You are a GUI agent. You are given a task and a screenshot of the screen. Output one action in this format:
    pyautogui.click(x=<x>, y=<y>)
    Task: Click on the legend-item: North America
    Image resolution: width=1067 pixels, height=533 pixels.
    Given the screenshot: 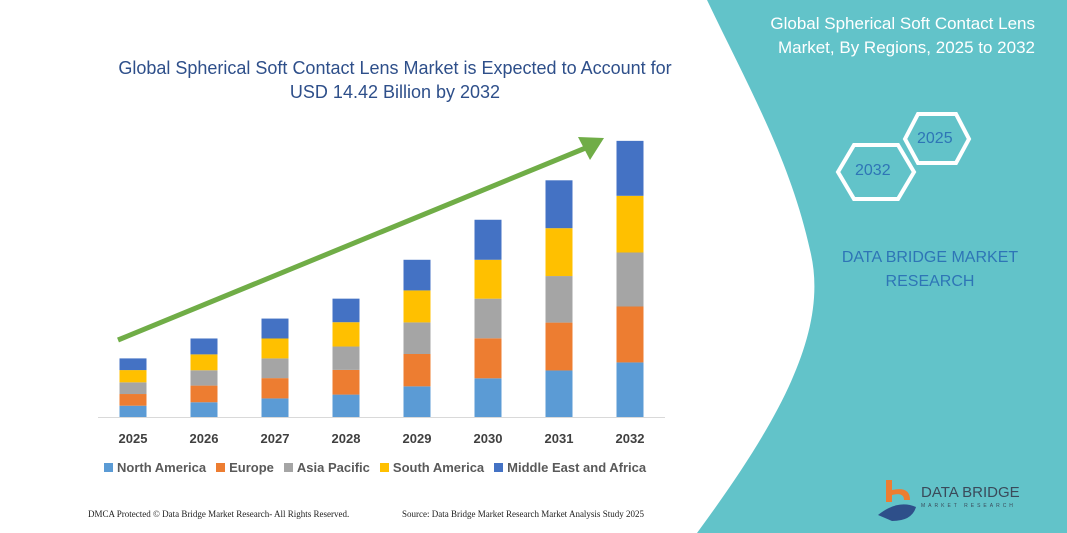 What is the action you would take?
    pyautogui.click(x=155, y=467)
    